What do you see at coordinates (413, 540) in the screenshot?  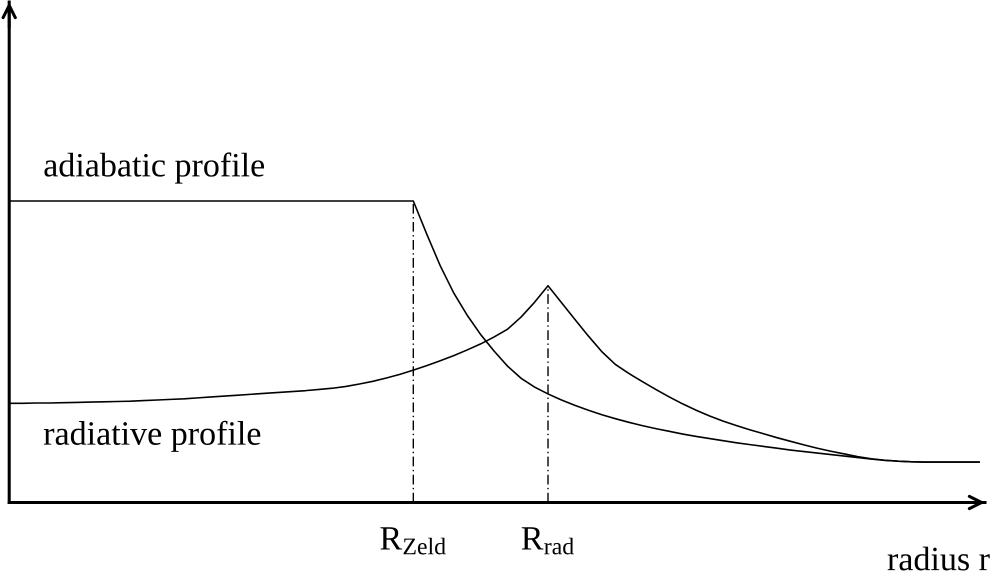 I see `x-tick-label: R$_{Zeld}$` at bounding box center [413, 540].